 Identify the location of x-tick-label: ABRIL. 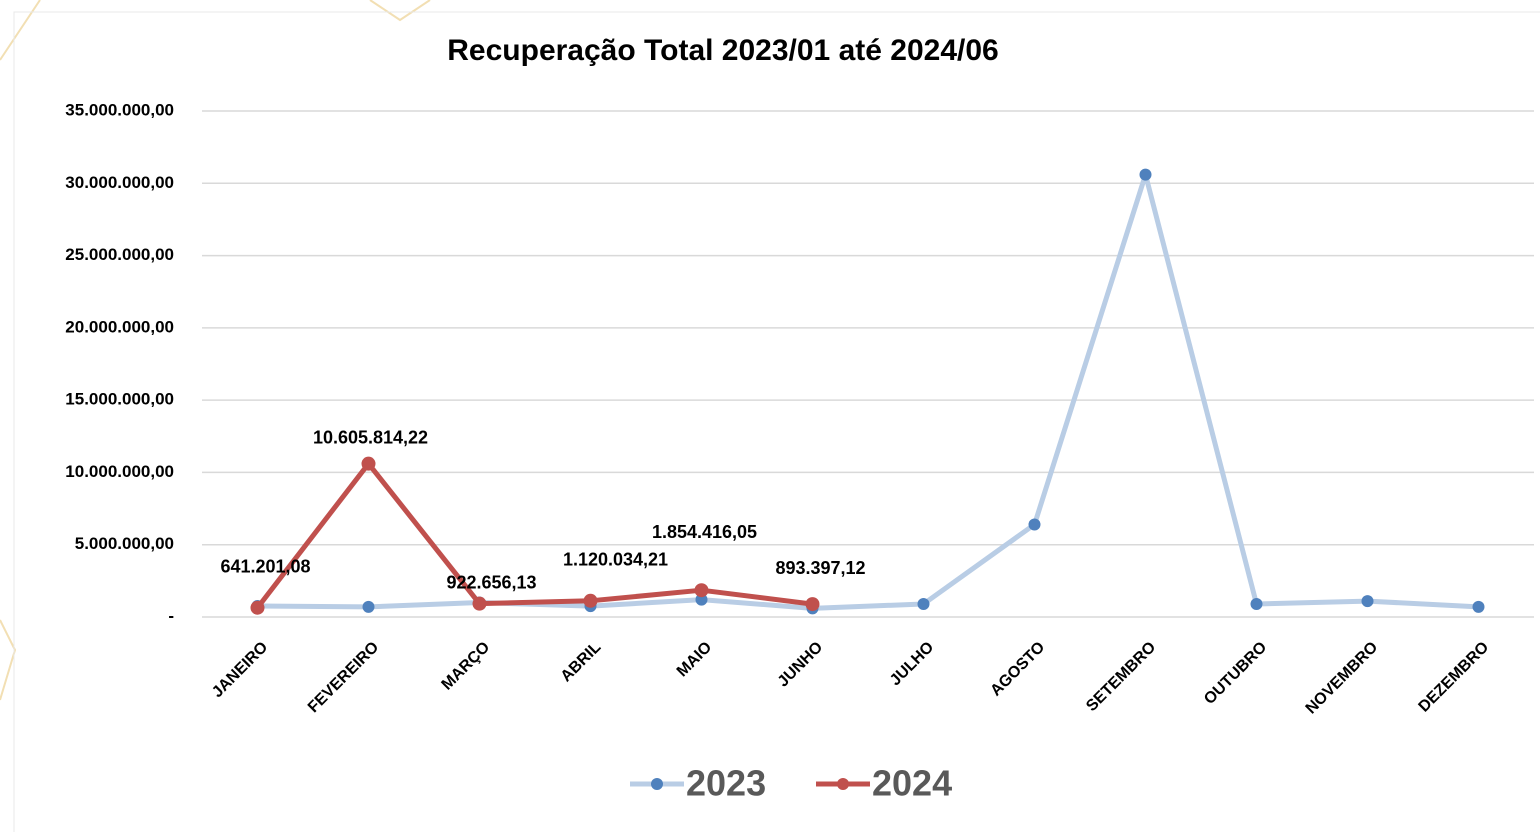
(581, 662).